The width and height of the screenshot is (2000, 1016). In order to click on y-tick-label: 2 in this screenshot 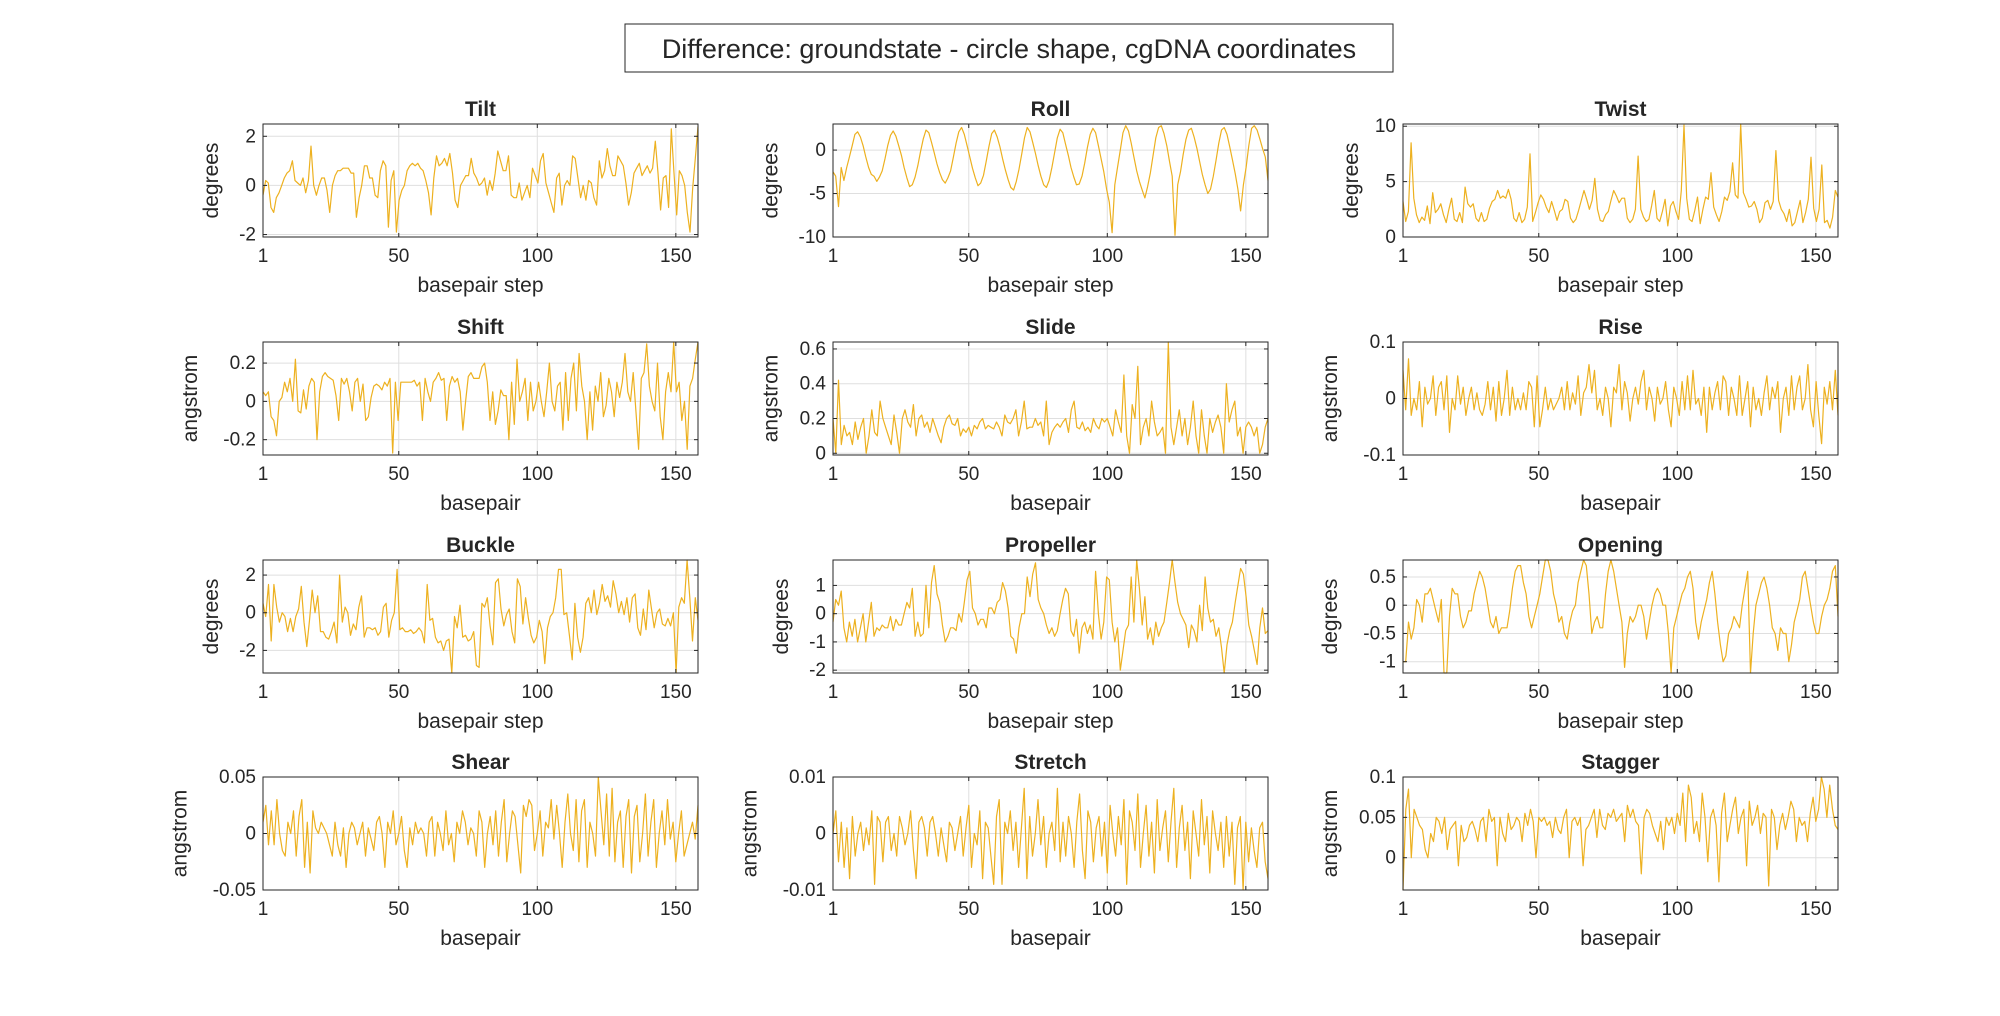, I will do `click(250, 136)`.